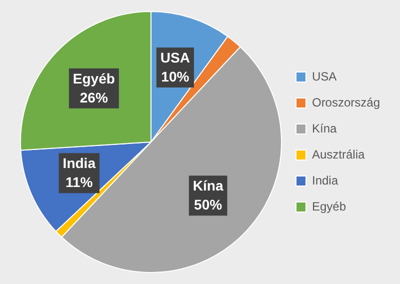 This screenshot has width=400, height=284. What do you see at coordinates (208, 204) in the screenshot?
I see `data-label: 50%` at bounding box center [208, 204].